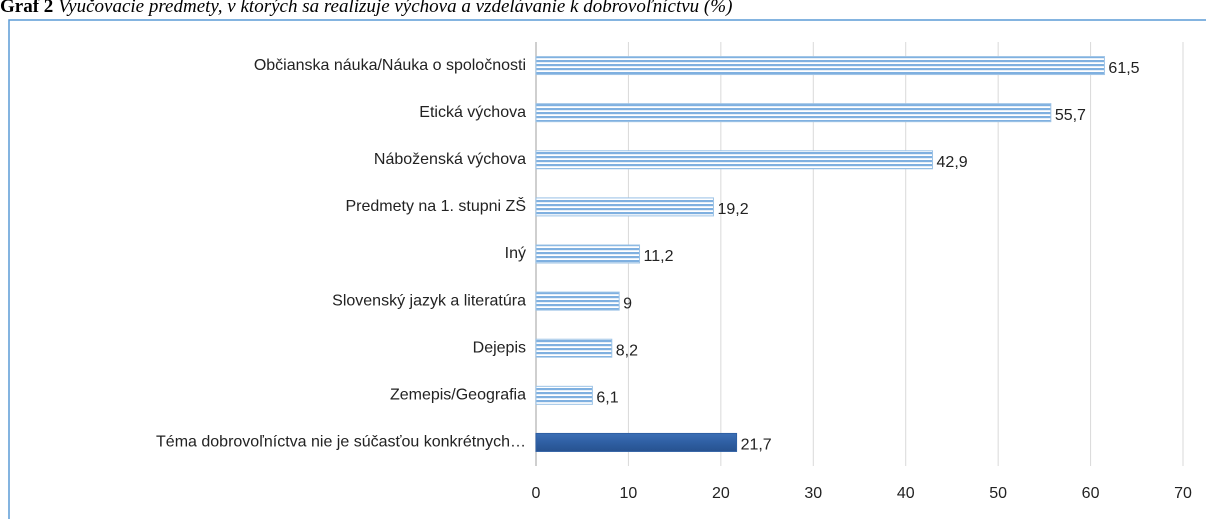 Image resolution: width=1206 pixels, height=519 pixels. I want to click on y-tick-label: Občianska náuka/Náuka o spoločnosti, so click(390, 65).